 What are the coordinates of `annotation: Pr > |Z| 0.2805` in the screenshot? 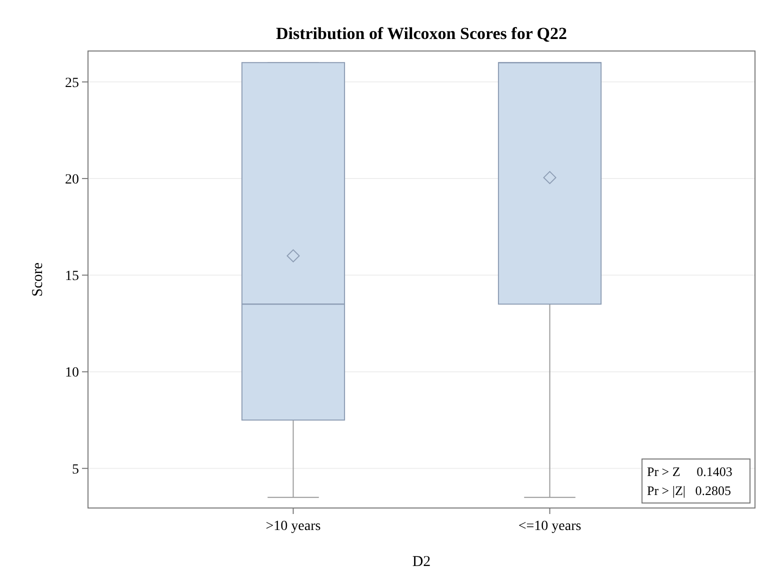 It's located at (689, 490).